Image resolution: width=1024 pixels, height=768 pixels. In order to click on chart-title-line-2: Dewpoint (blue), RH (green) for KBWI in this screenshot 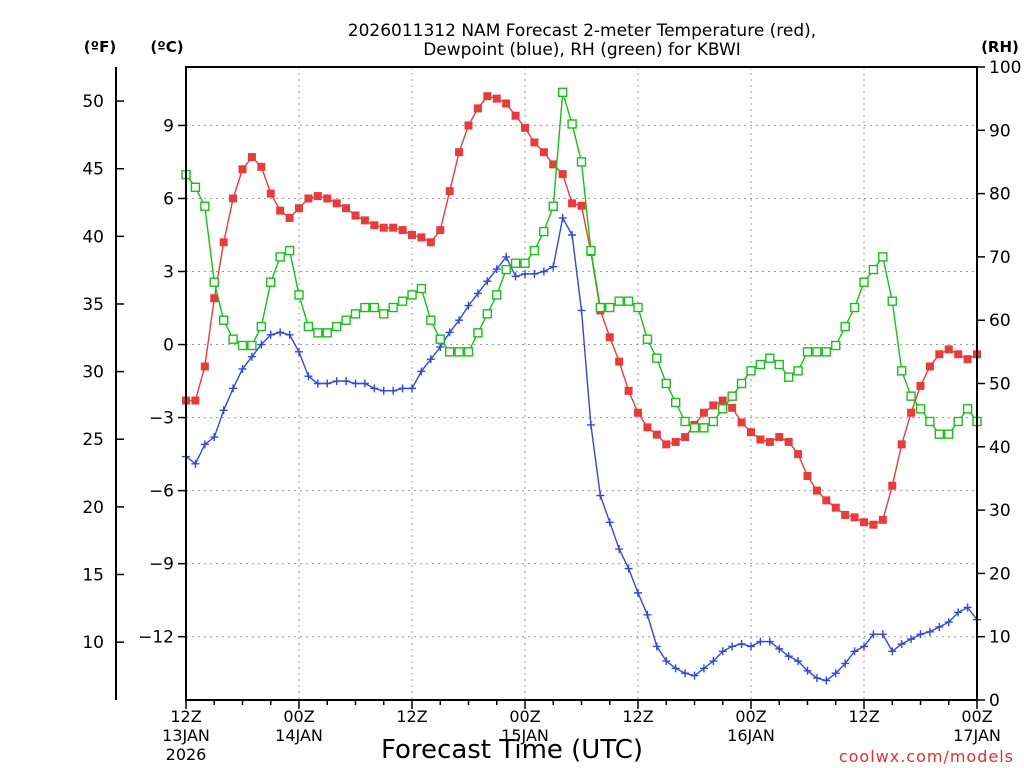, I will do `click(582, 50)`.